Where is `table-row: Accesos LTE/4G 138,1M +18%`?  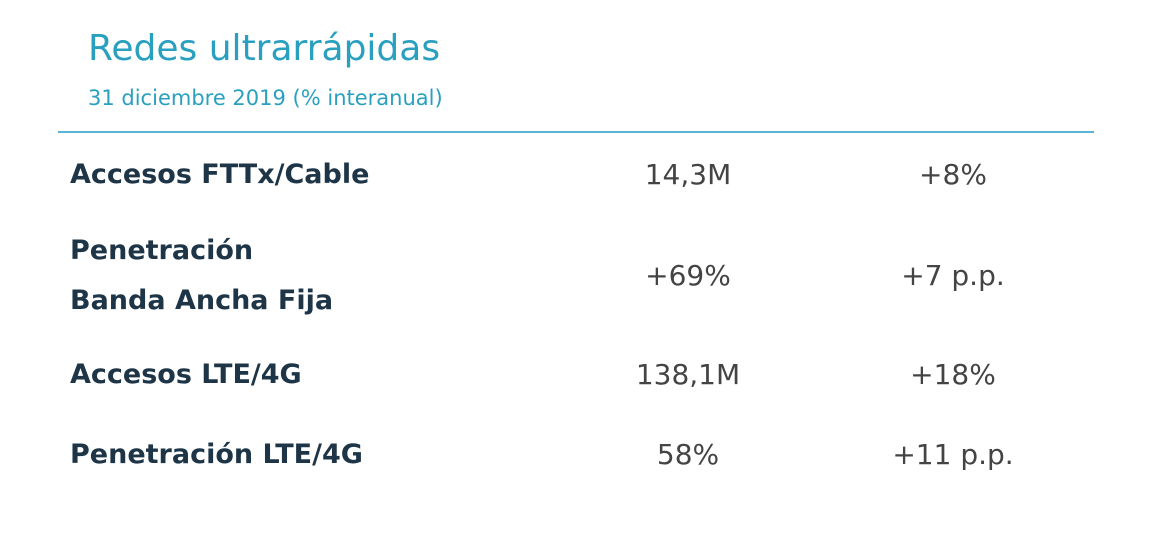
table-row: Accesos LTE/4G 138,1M +18% is located at coordinates (578, 375).